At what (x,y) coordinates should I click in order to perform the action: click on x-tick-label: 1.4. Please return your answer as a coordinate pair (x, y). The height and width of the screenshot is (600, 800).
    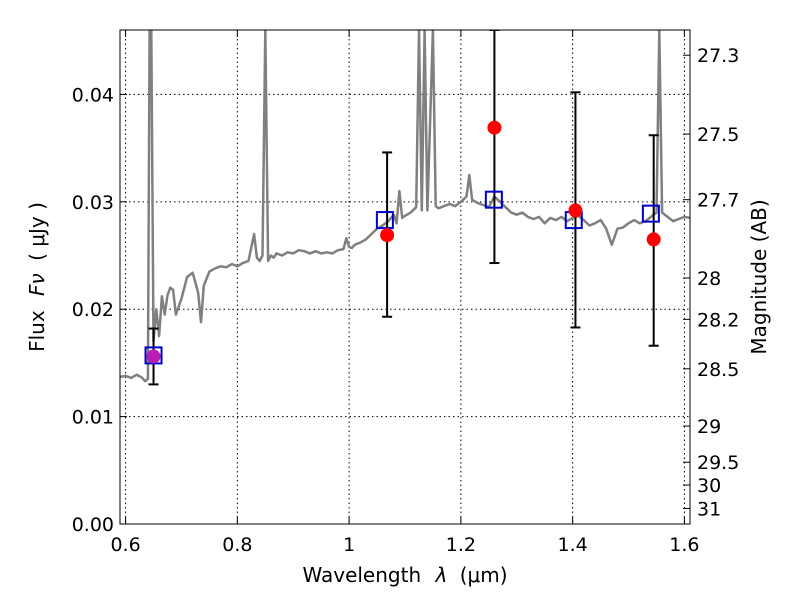
    Looking at the image, I should click on (573, 545).